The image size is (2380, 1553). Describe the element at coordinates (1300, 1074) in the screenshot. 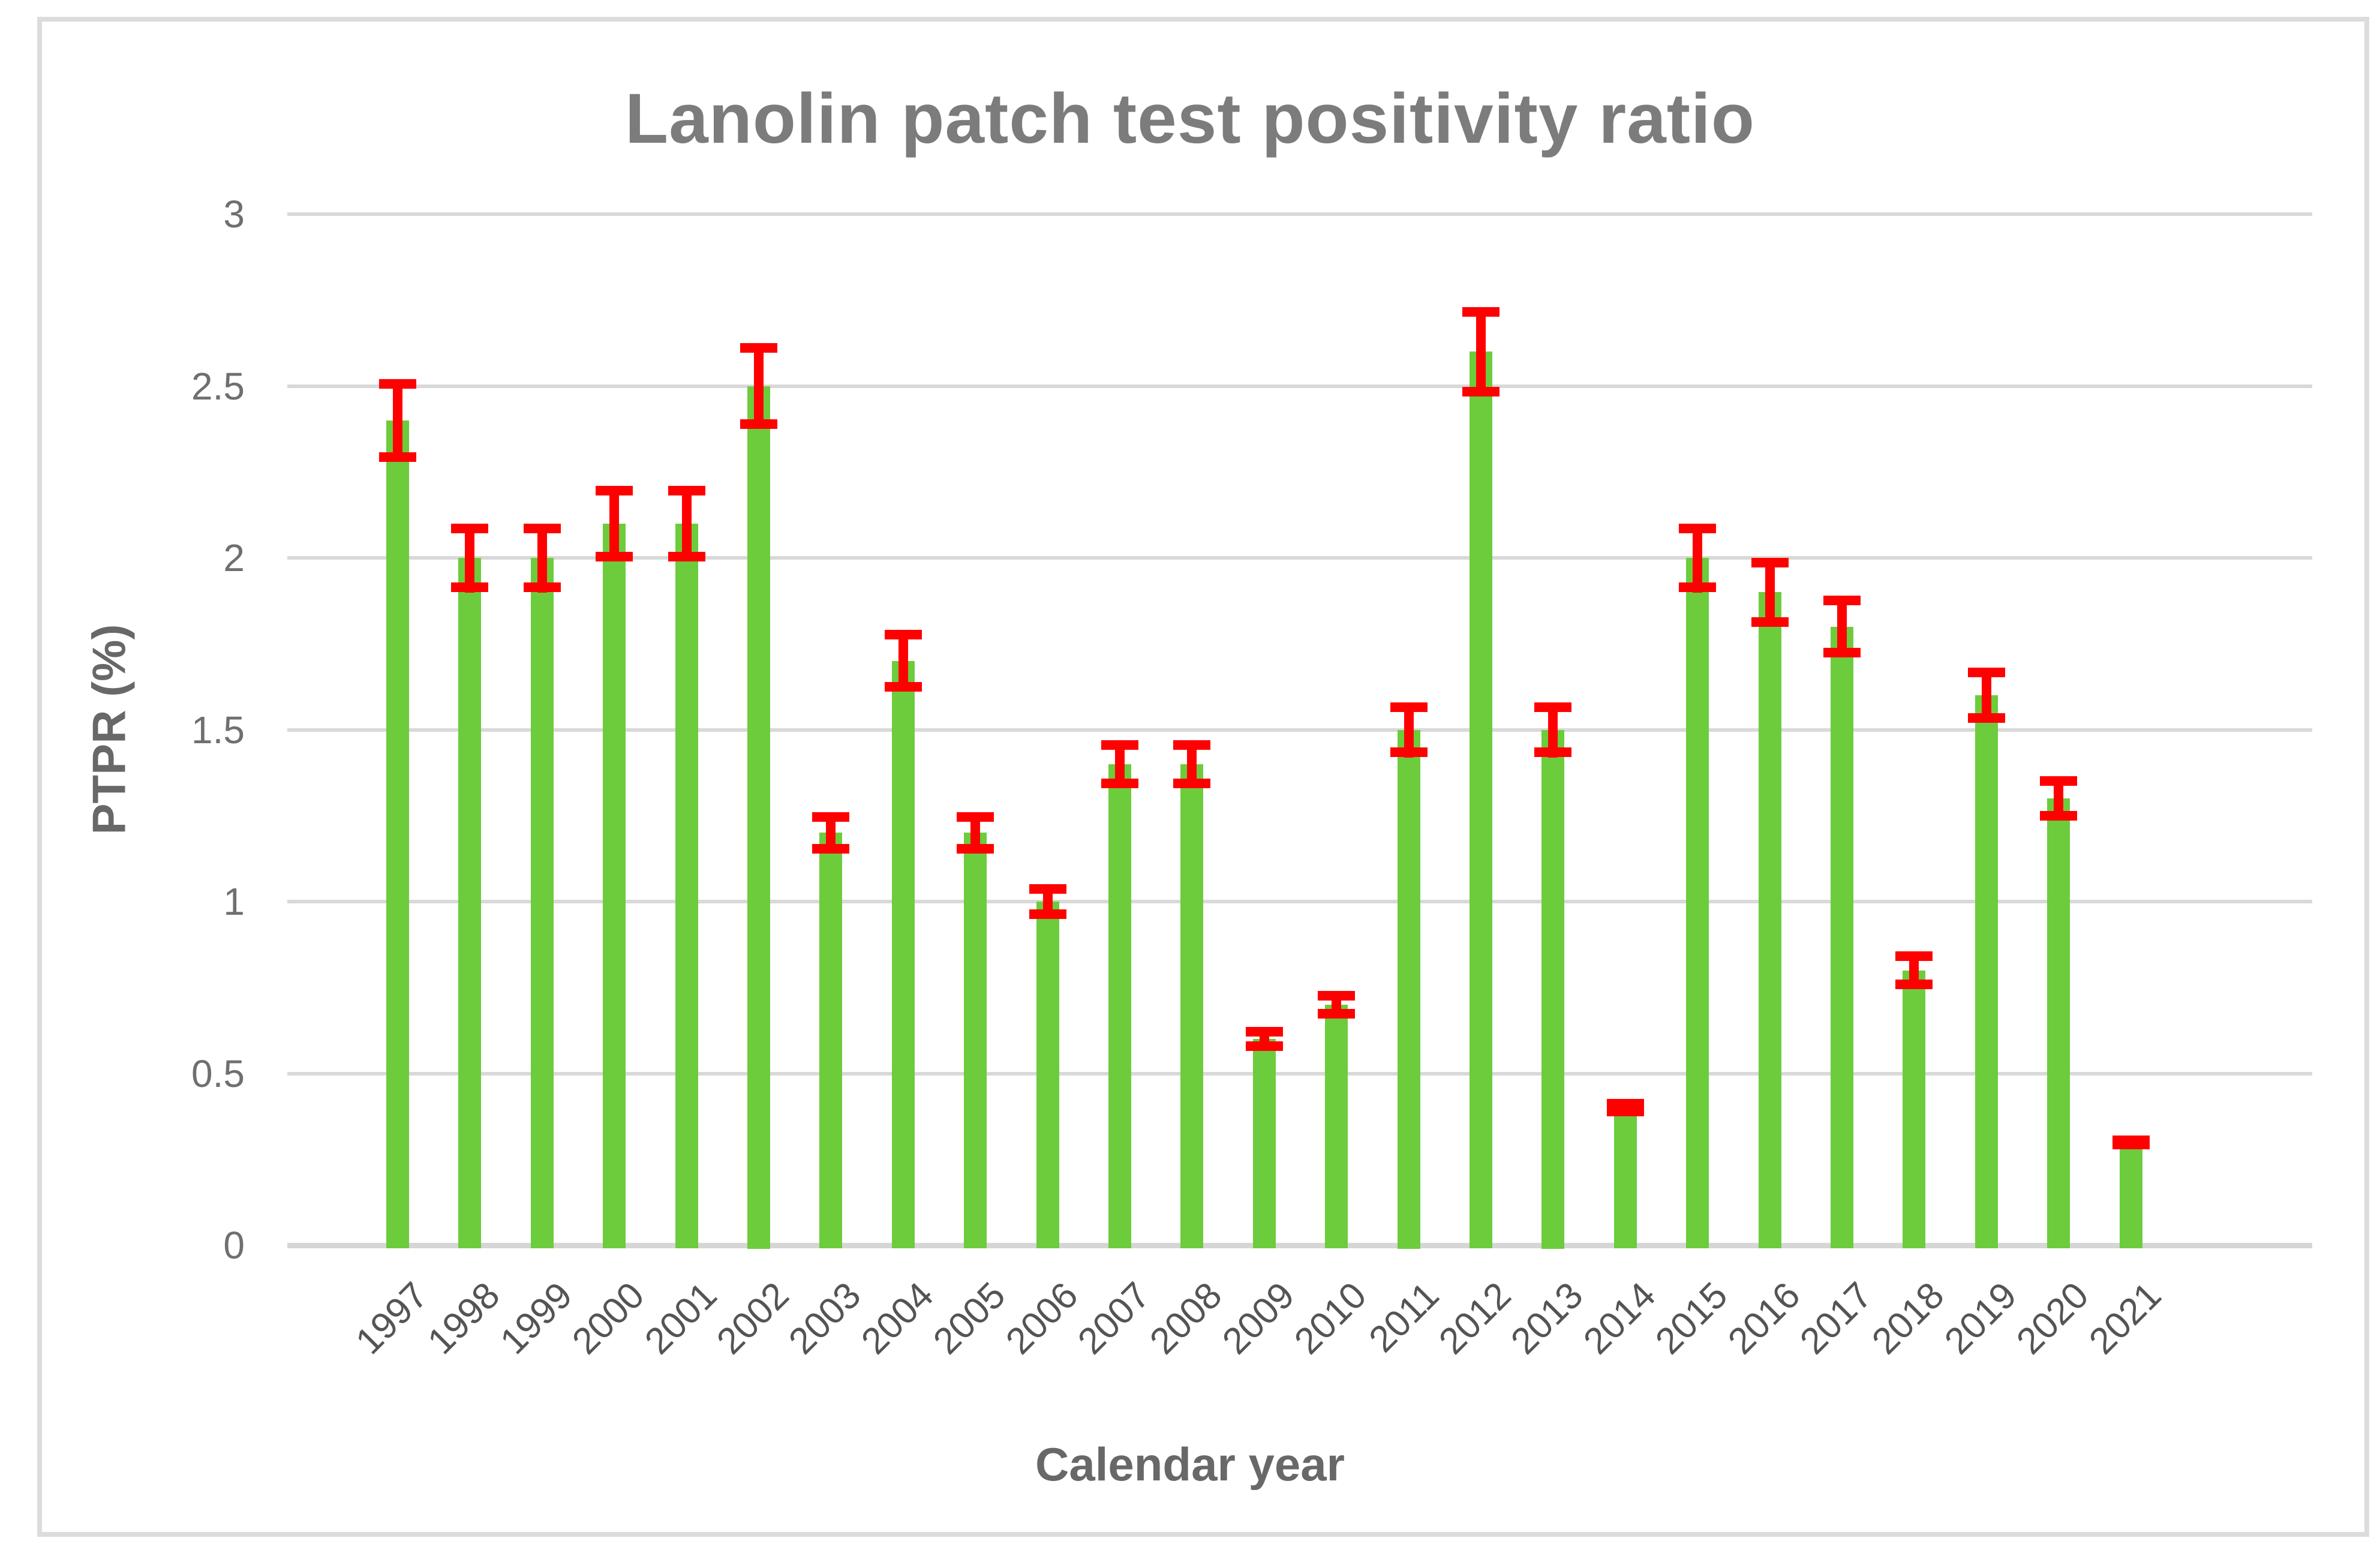

I see `gridline-0.5` at that location.